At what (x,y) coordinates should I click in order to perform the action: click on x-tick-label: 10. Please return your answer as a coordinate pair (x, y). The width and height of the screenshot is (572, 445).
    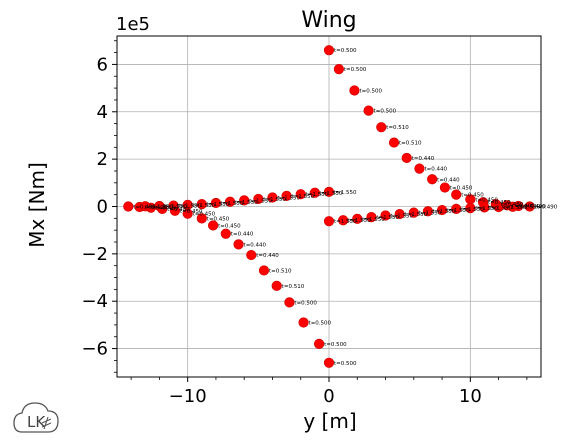
    Looking at the image, I should click on (470, 396).